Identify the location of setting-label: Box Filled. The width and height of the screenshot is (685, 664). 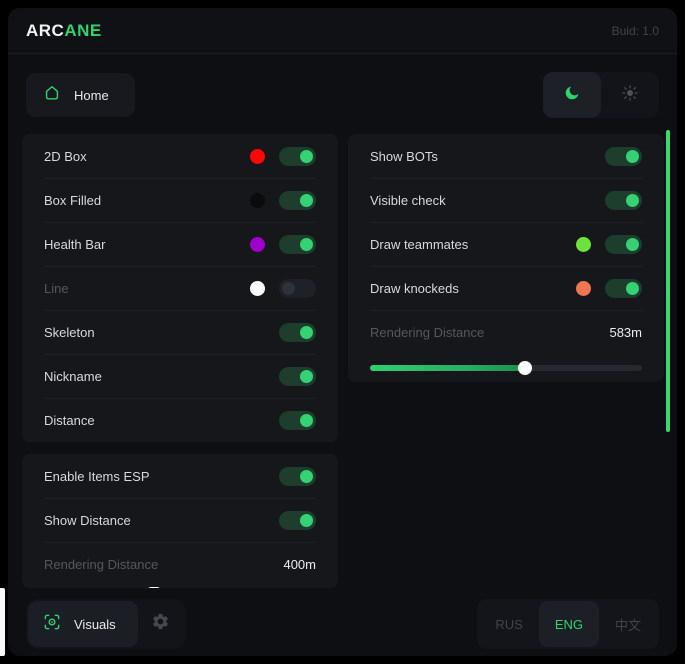
(73, 200).